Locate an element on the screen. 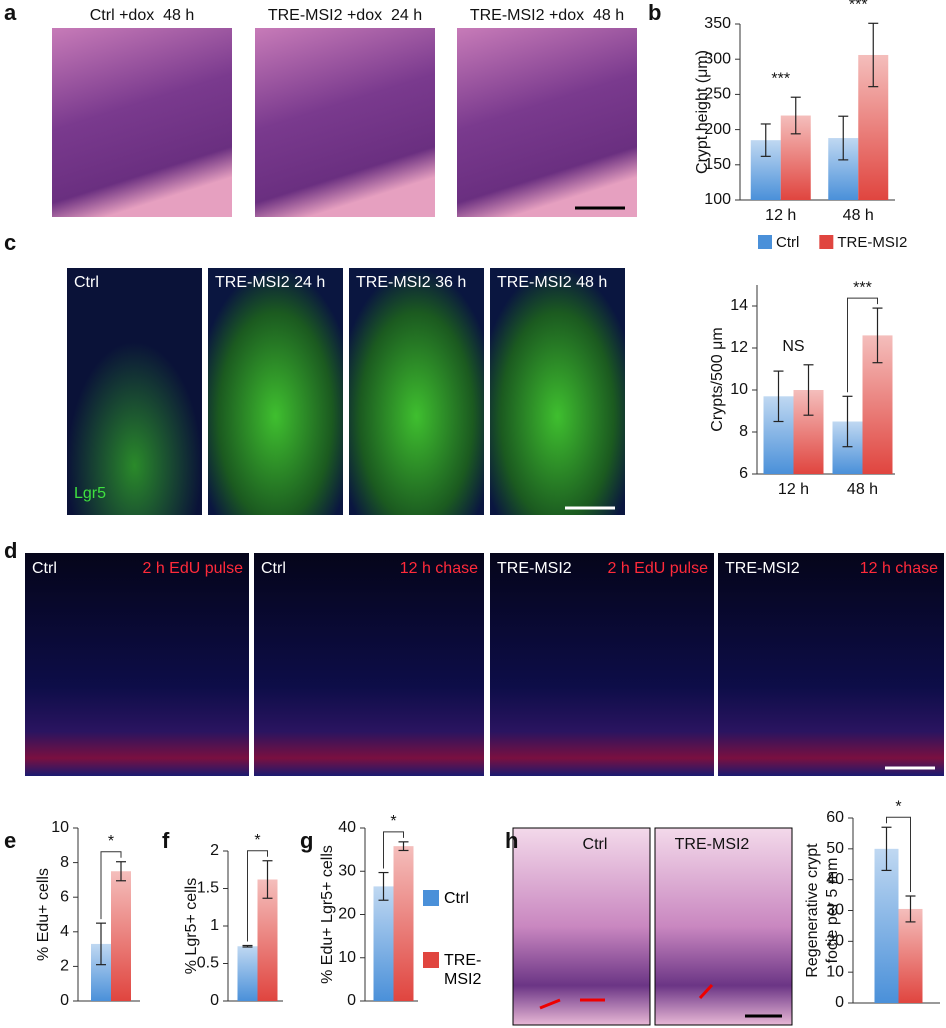 Image resolution: width=946 pixels, height=1028 pixels. image-caption: TRE-MSI2 +dox 24 h is located at coordinates (345, 15).